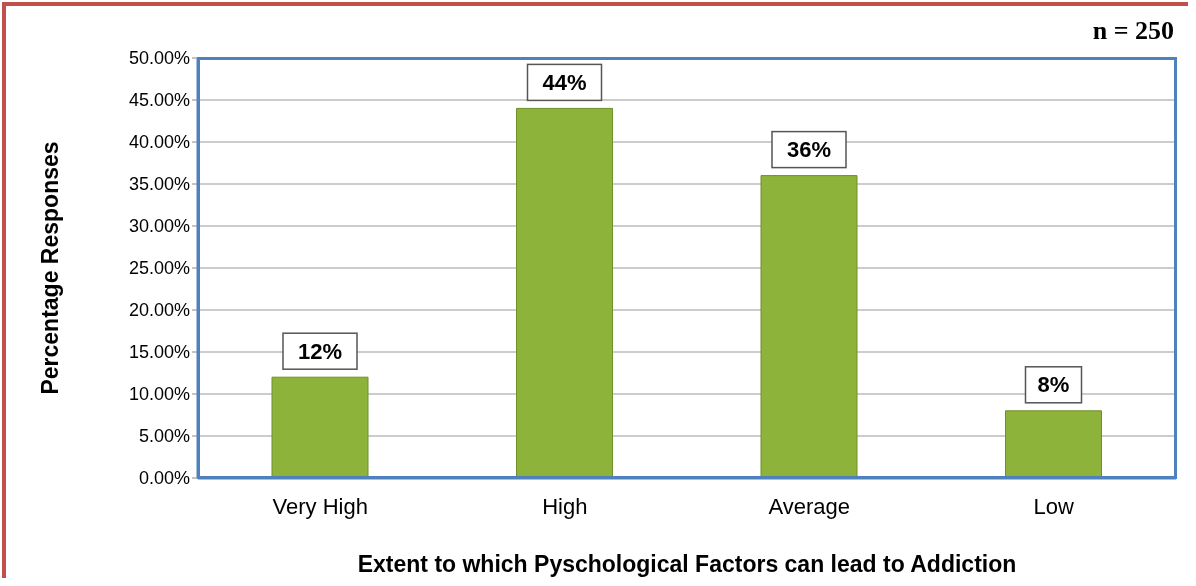 This screenshot has width=1196, height=586. I want to click on y-tick-label: 30.00%, so click(159, 226).